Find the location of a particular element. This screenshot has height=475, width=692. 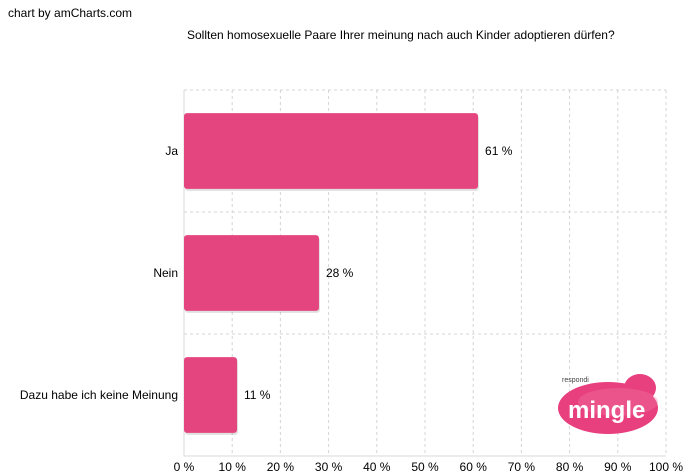

value-label: 11 % is located at coordinates (257, 395).